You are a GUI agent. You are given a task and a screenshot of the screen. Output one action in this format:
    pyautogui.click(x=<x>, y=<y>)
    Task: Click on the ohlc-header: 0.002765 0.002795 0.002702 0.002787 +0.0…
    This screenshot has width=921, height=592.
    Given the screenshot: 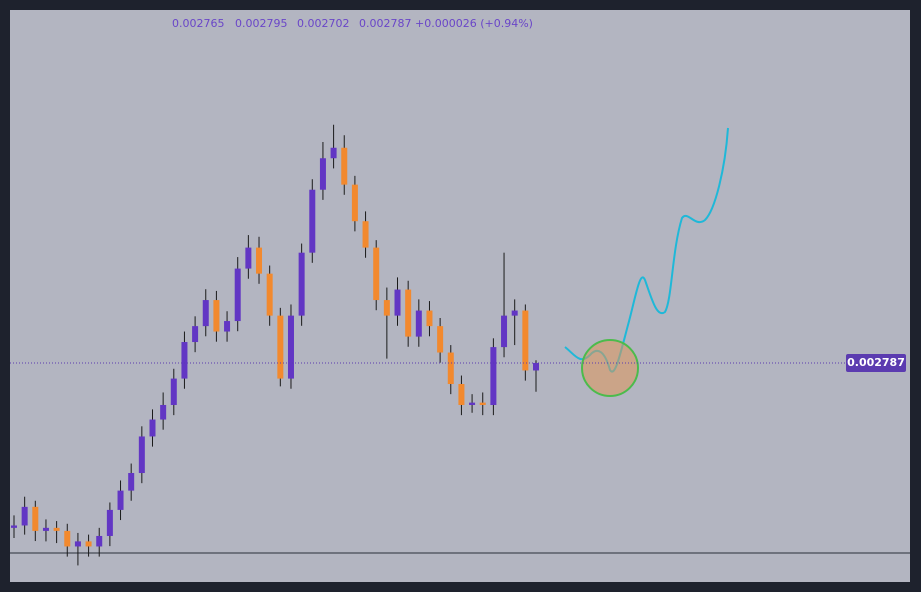 What is the action you would take?
    pyautogui.click(x=352, y=23)
    